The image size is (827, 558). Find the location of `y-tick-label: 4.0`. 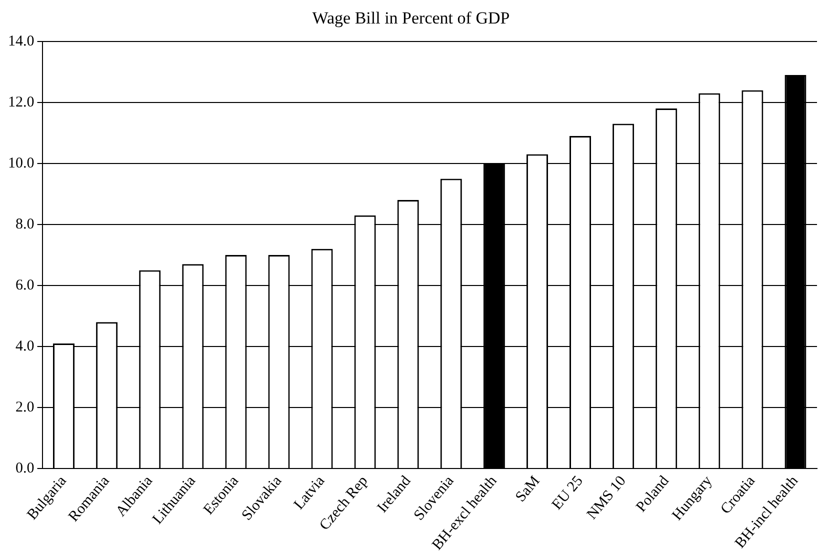

y-tick-label: 4.0 is located at coordinates (25, 346).